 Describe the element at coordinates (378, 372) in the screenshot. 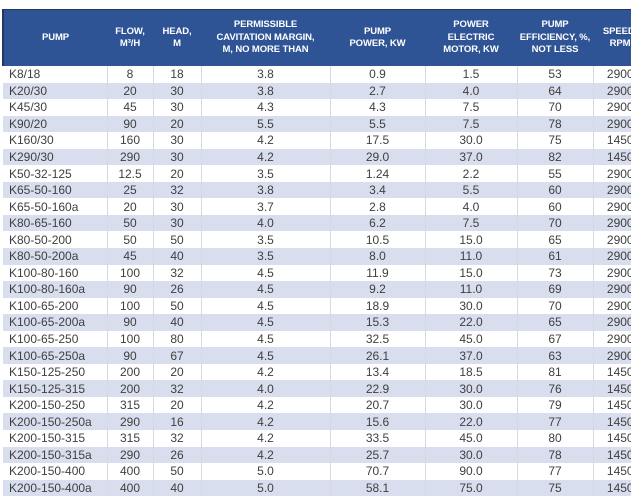

I see `pump-power-cell: 13.4` at that location.